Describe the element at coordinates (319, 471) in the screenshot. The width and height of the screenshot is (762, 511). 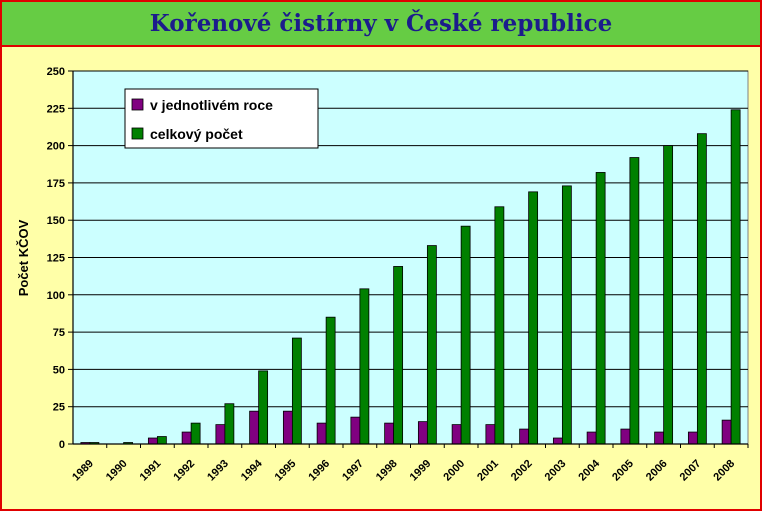
I see `x-tick-label: 1996` at that location.